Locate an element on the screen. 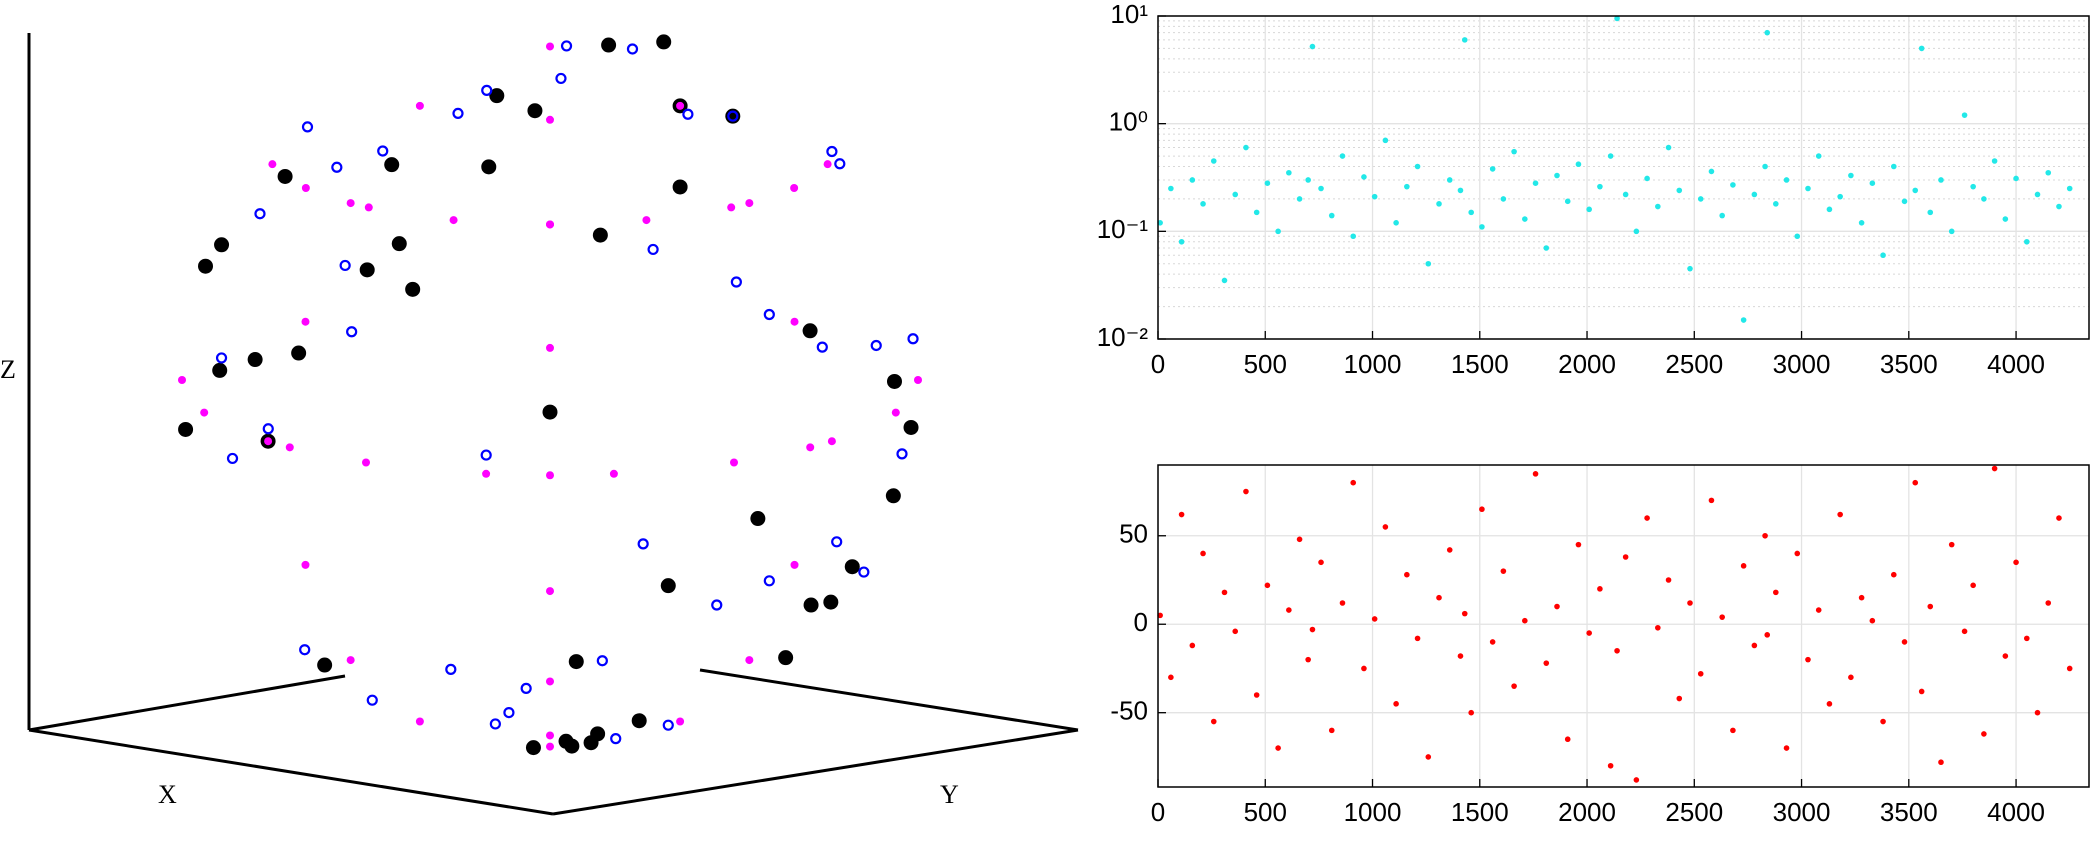 The width and height of the screenshot is (2099, 844). x-tick-label: 3500 is located at coordinates (1909, 364).